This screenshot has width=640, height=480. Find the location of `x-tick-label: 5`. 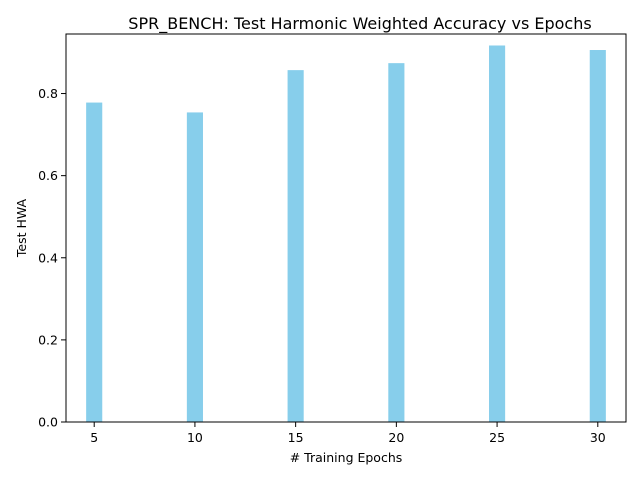

x-tick-label: 5 is located at coordinates (94, 437).